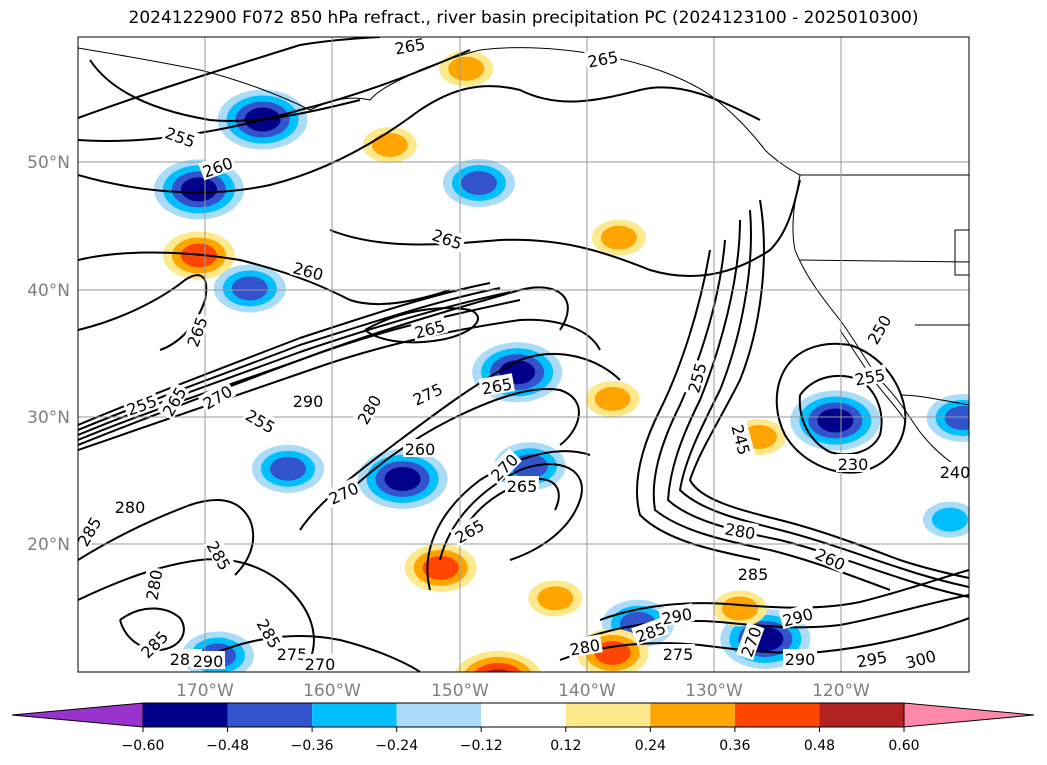  Describe the element at coordinates (77, 715) in the screenshot. I see `colorbar-under-extension` at that location.